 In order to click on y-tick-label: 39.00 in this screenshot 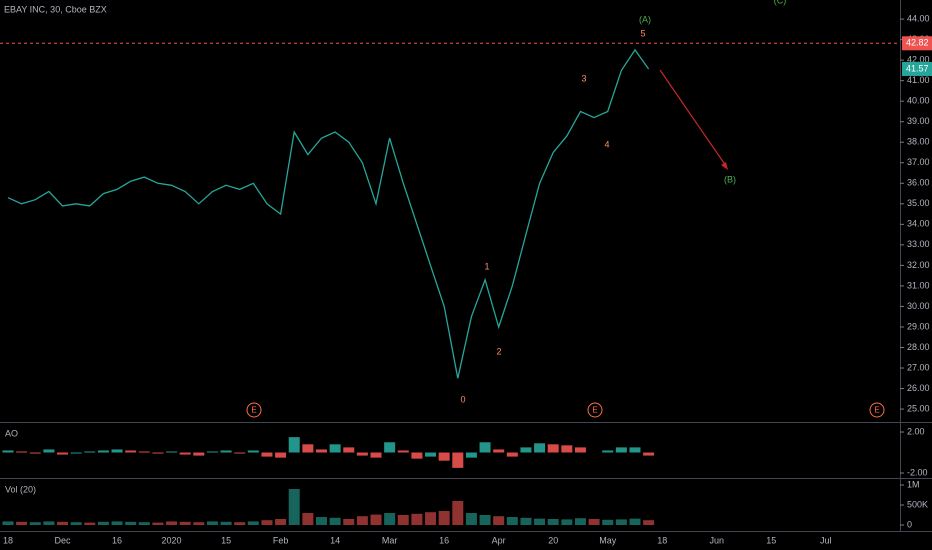, I will do `click(918, 121)`.